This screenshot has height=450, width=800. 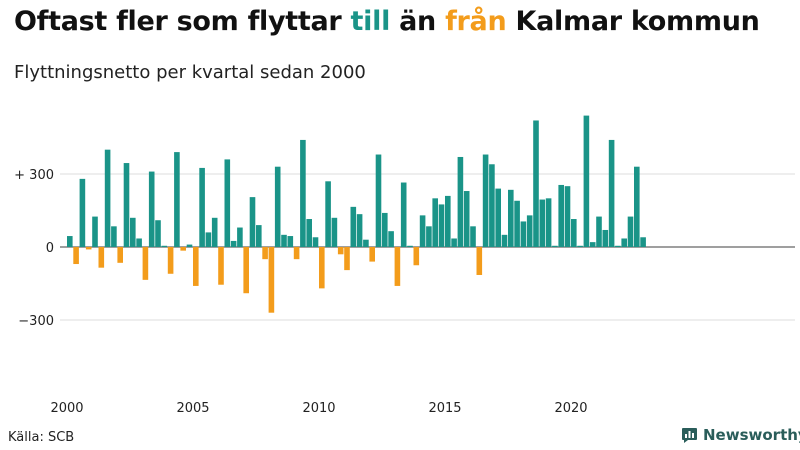 I want to click on x-tick-label: 2020, so click(x=570, y=408).